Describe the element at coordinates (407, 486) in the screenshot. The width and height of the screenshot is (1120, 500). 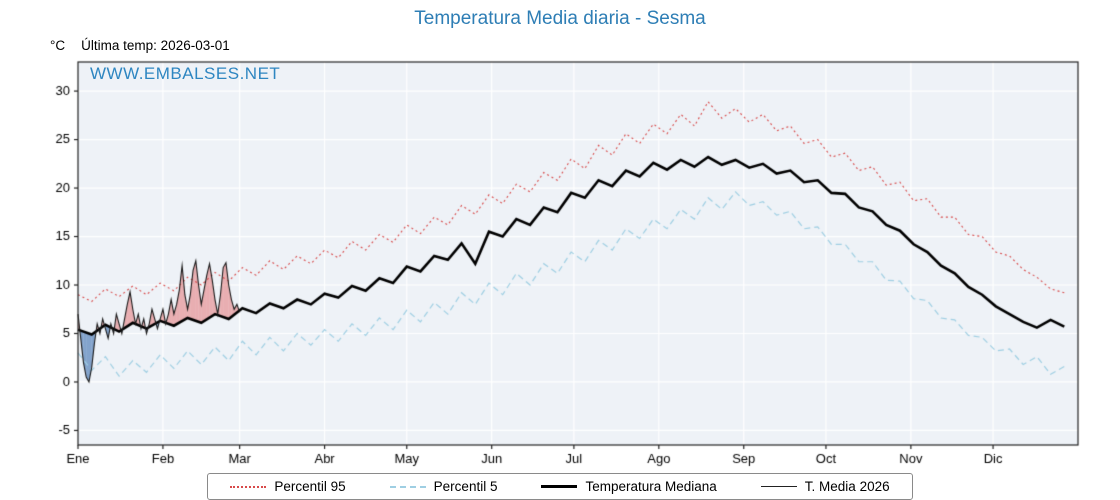
I see `percentil-5-line-swatch` at that location.